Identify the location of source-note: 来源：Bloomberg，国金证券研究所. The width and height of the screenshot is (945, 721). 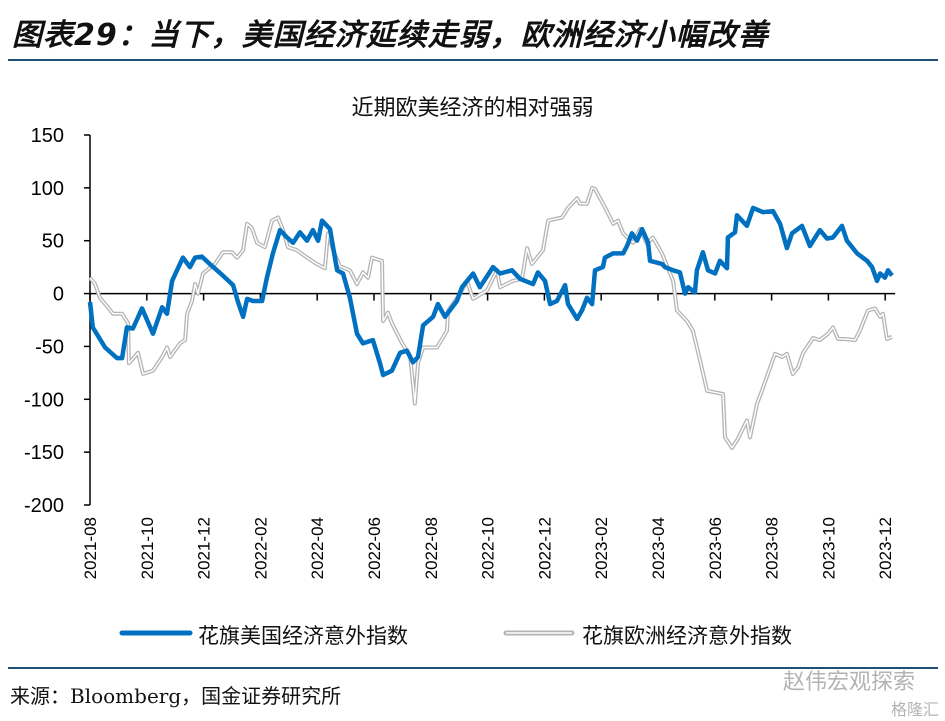
(176, 696).